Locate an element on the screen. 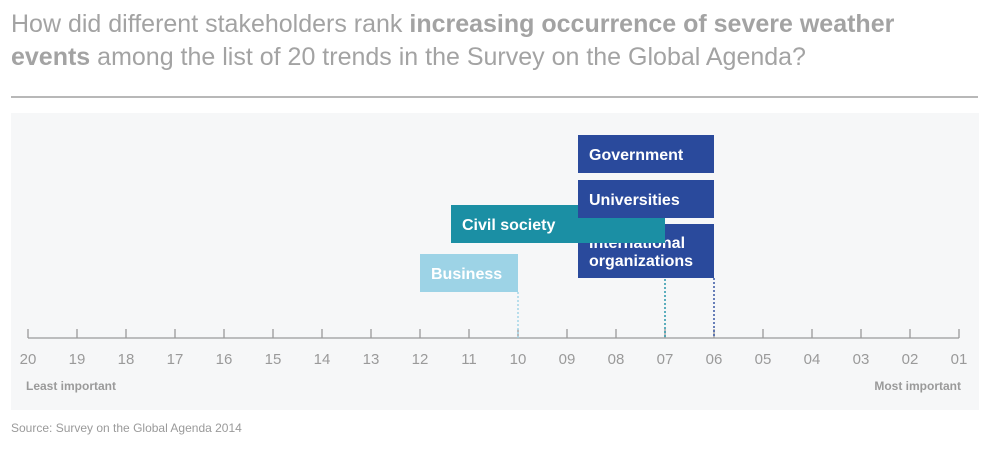  x-tick-label: 05 is located at coordinates (763, 359).